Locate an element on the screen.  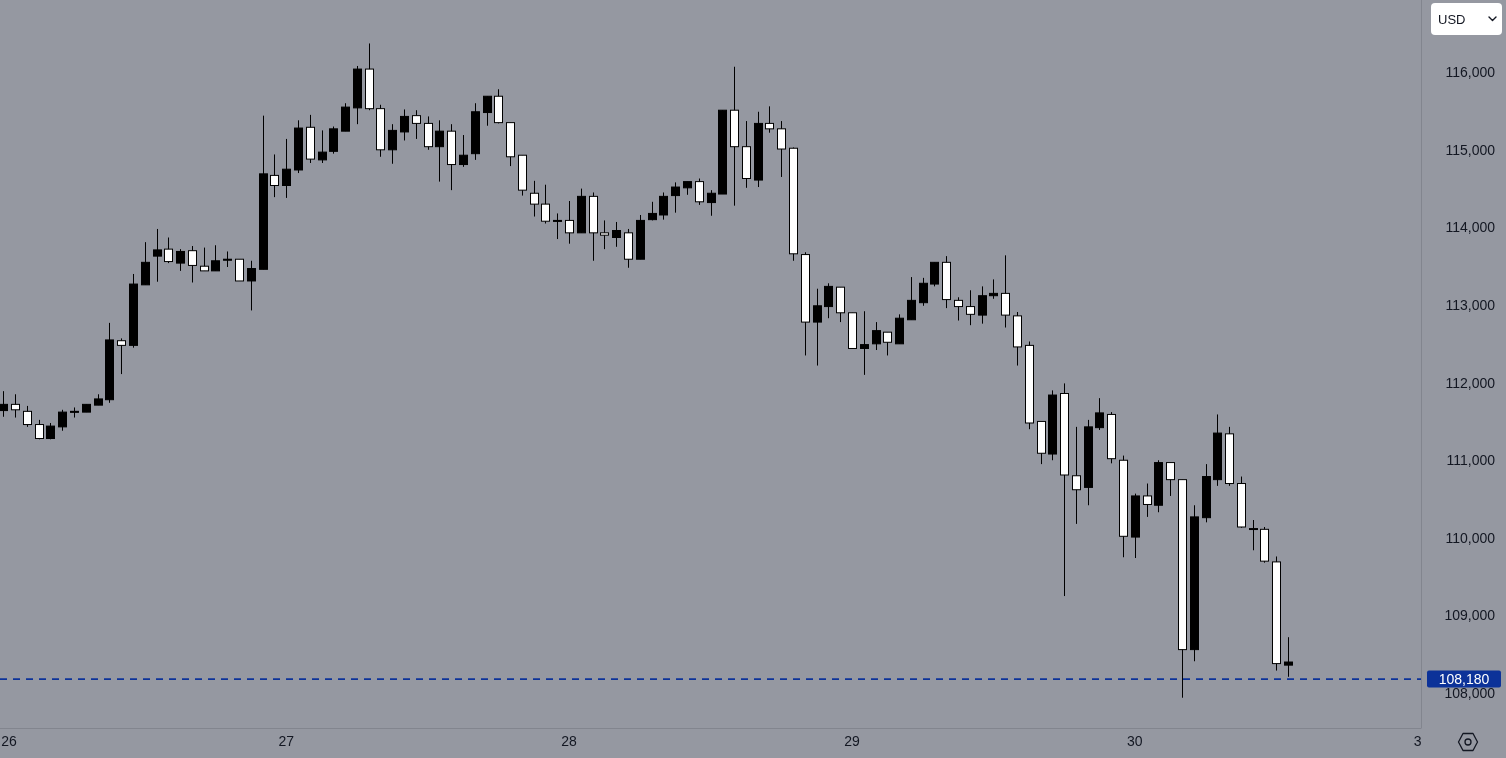
y-tick-label: 111,000 is located at coordinates (1471, 460).